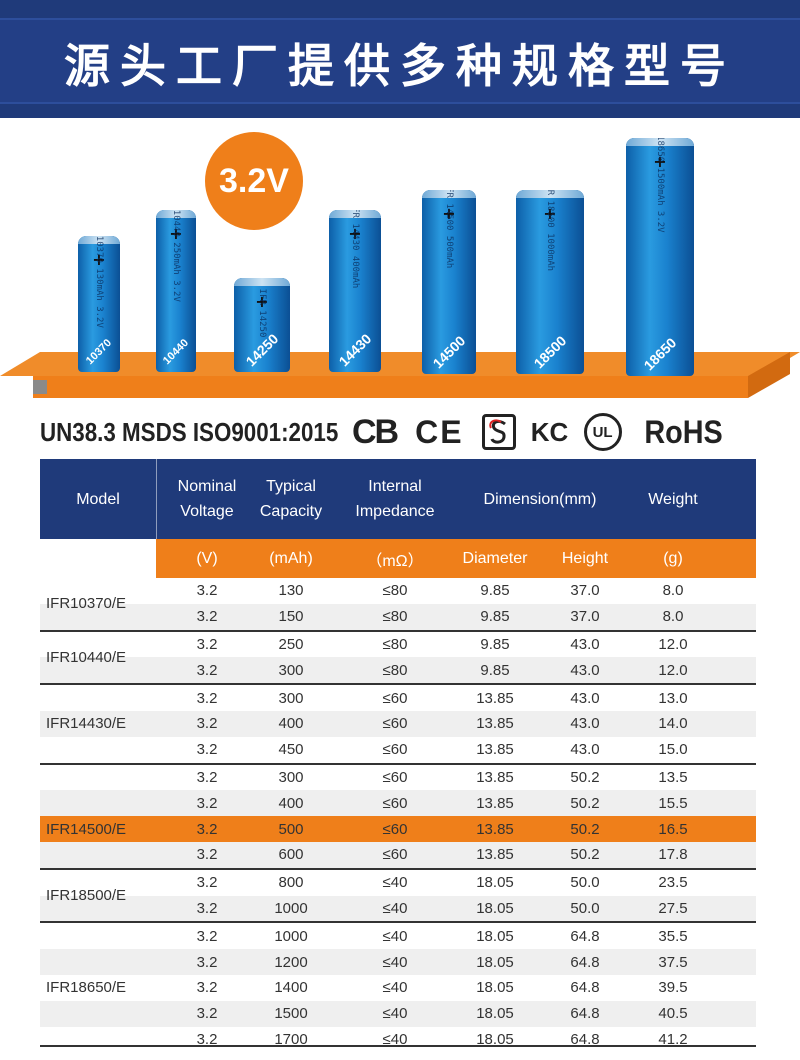 This screenshot has height=1060, width=800. I want to click on ul-mark-icon: UL, so click(602, 432).